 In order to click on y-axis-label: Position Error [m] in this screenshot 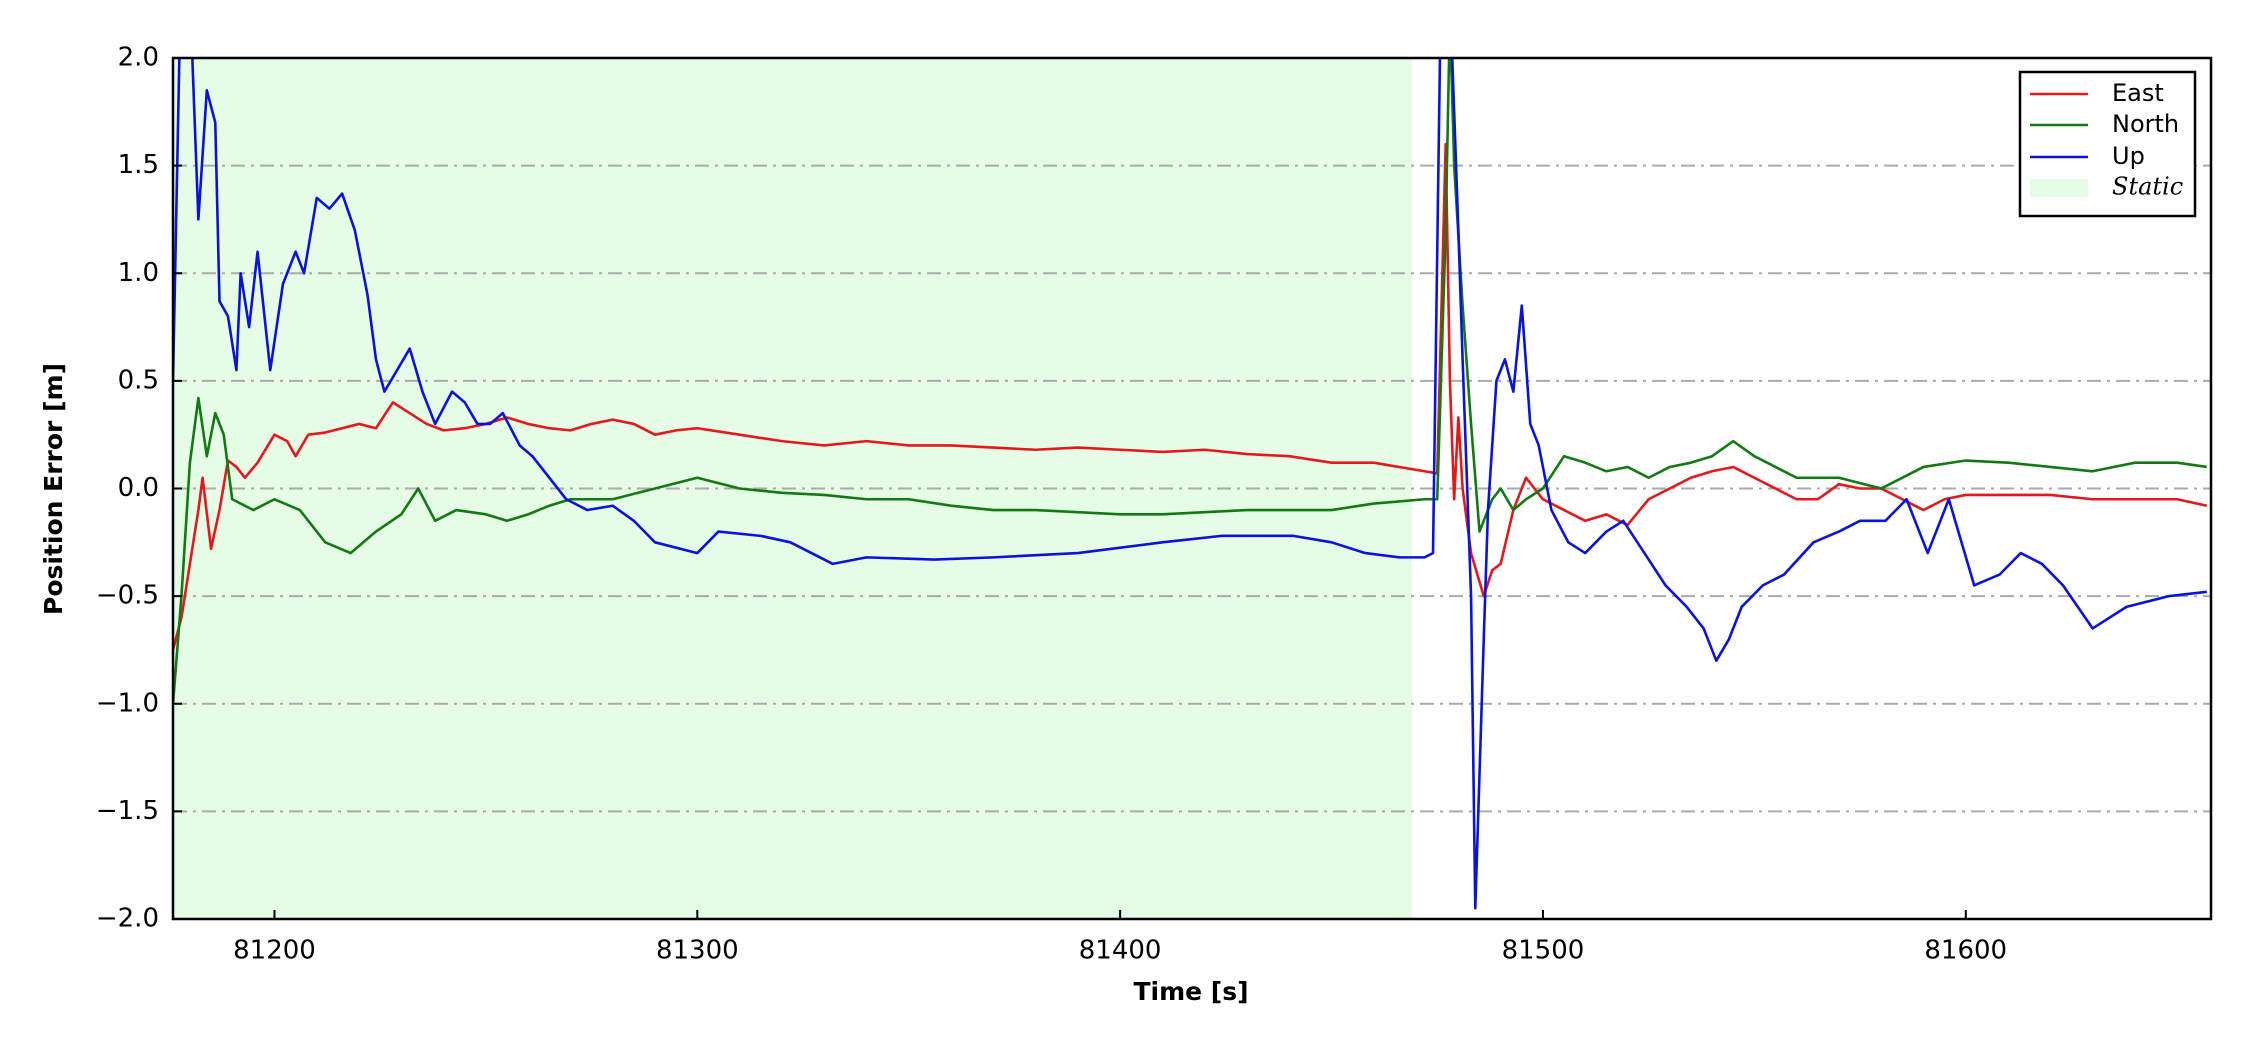, I will do `click(53, 489)`.